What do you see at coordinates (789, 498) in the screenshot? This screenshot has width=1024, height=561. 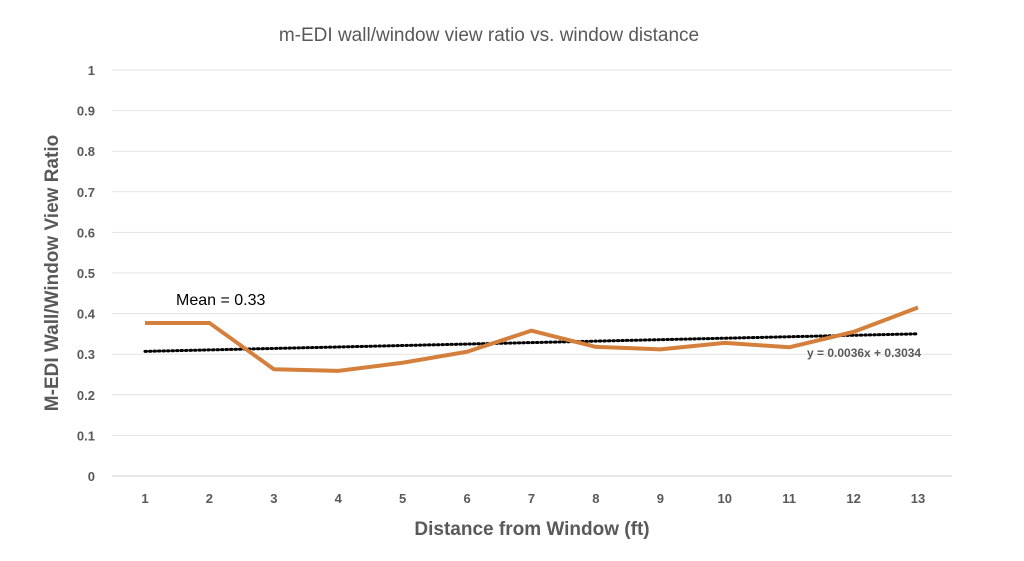 I see `x-tick-label: 11` at bounding box center [789, 498].